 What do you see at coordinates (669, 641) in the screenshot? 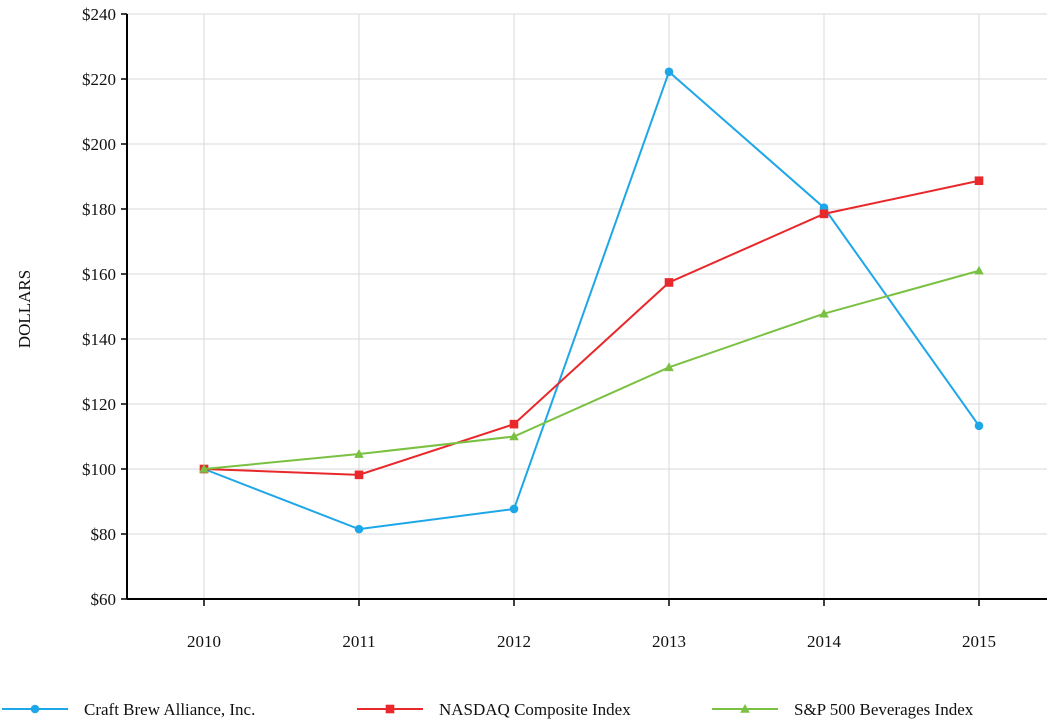
I see `x-tick-label: 2013` at bounding box center [669, 641].